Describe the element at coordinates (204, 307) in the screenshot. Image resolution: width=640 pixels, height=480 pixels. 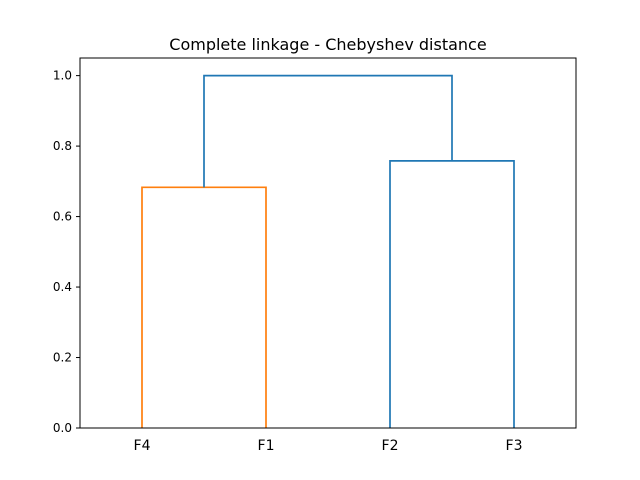
I see `dendrogram-link-f4-f1` at that location.